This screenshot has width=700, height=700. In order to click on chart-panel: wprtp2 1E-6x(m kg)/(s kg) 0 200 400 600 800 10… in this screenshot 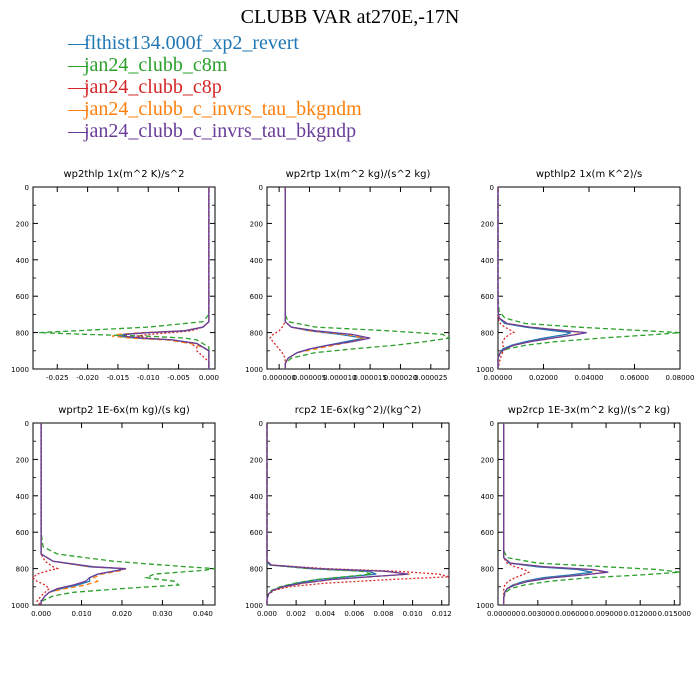, I will do `click(113, 511)`.